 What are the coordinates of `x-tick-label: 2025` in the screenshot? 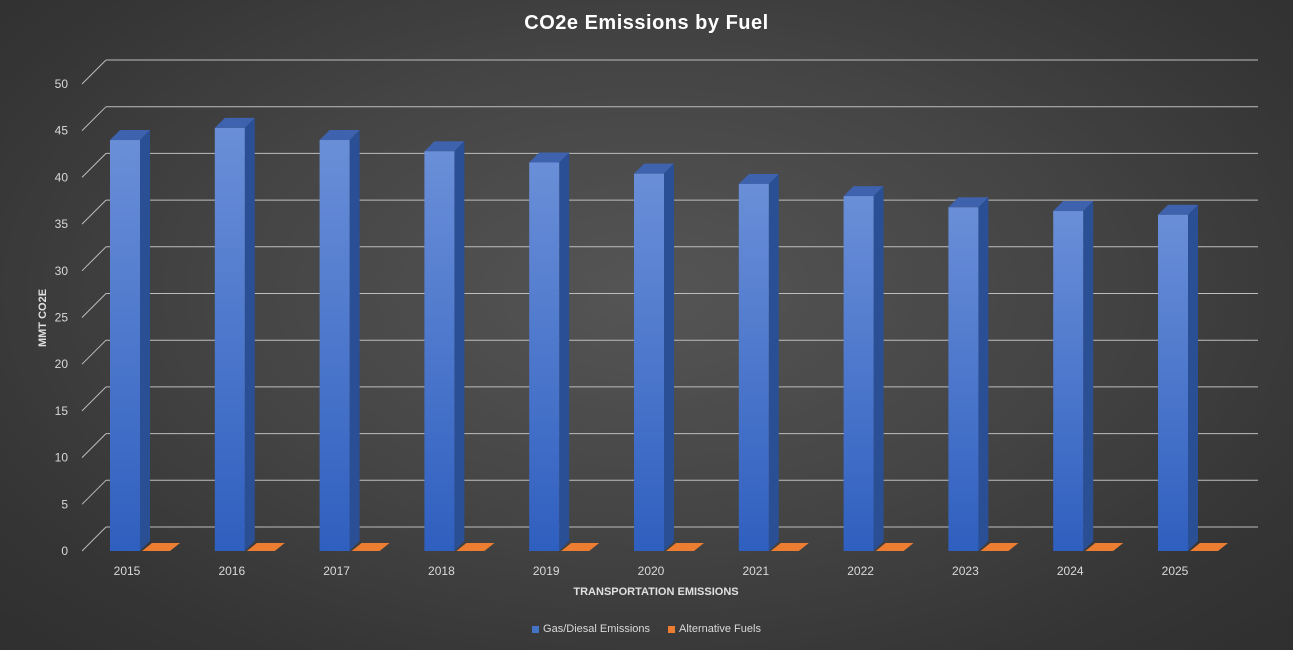 It's located at (1175, 571).